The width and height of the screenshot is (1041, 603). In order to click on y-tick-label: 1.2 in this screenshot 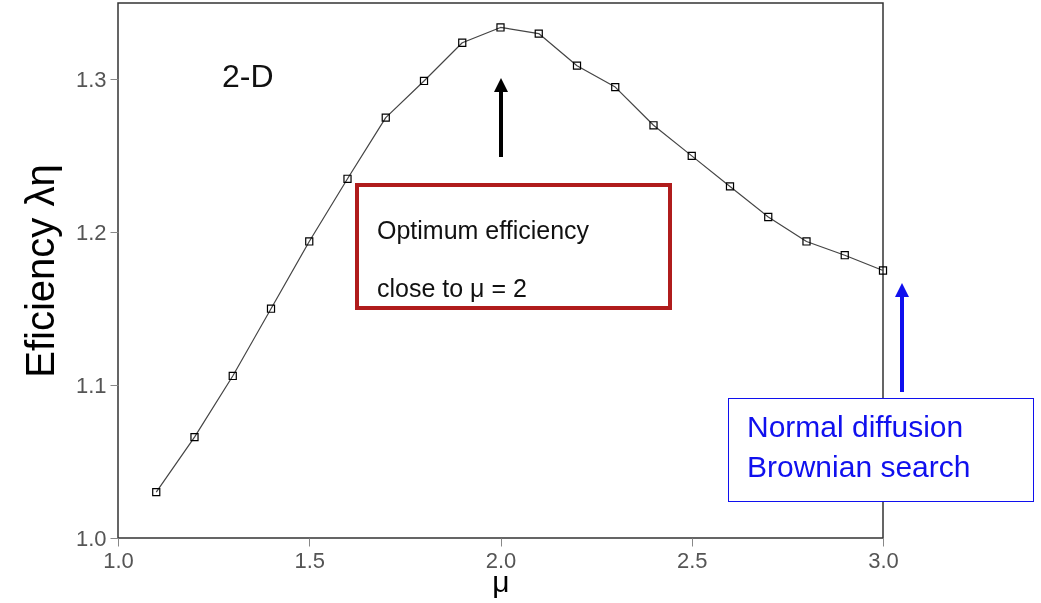, I will do `click(91, 232)`.